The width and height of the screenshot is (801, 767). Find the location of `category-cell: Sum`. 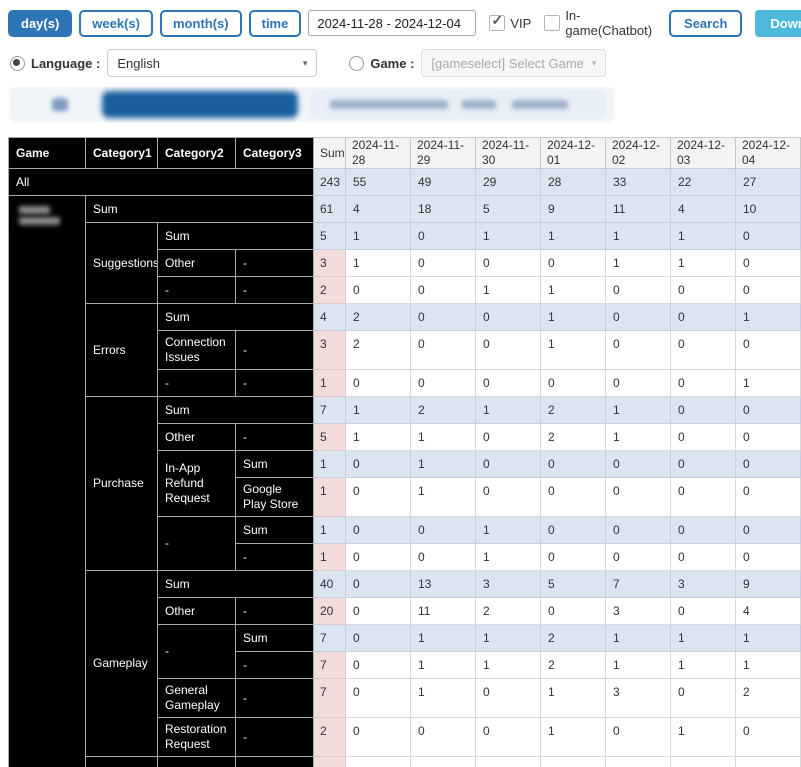

category-cell: Sum is located at coordinates (275, 530).